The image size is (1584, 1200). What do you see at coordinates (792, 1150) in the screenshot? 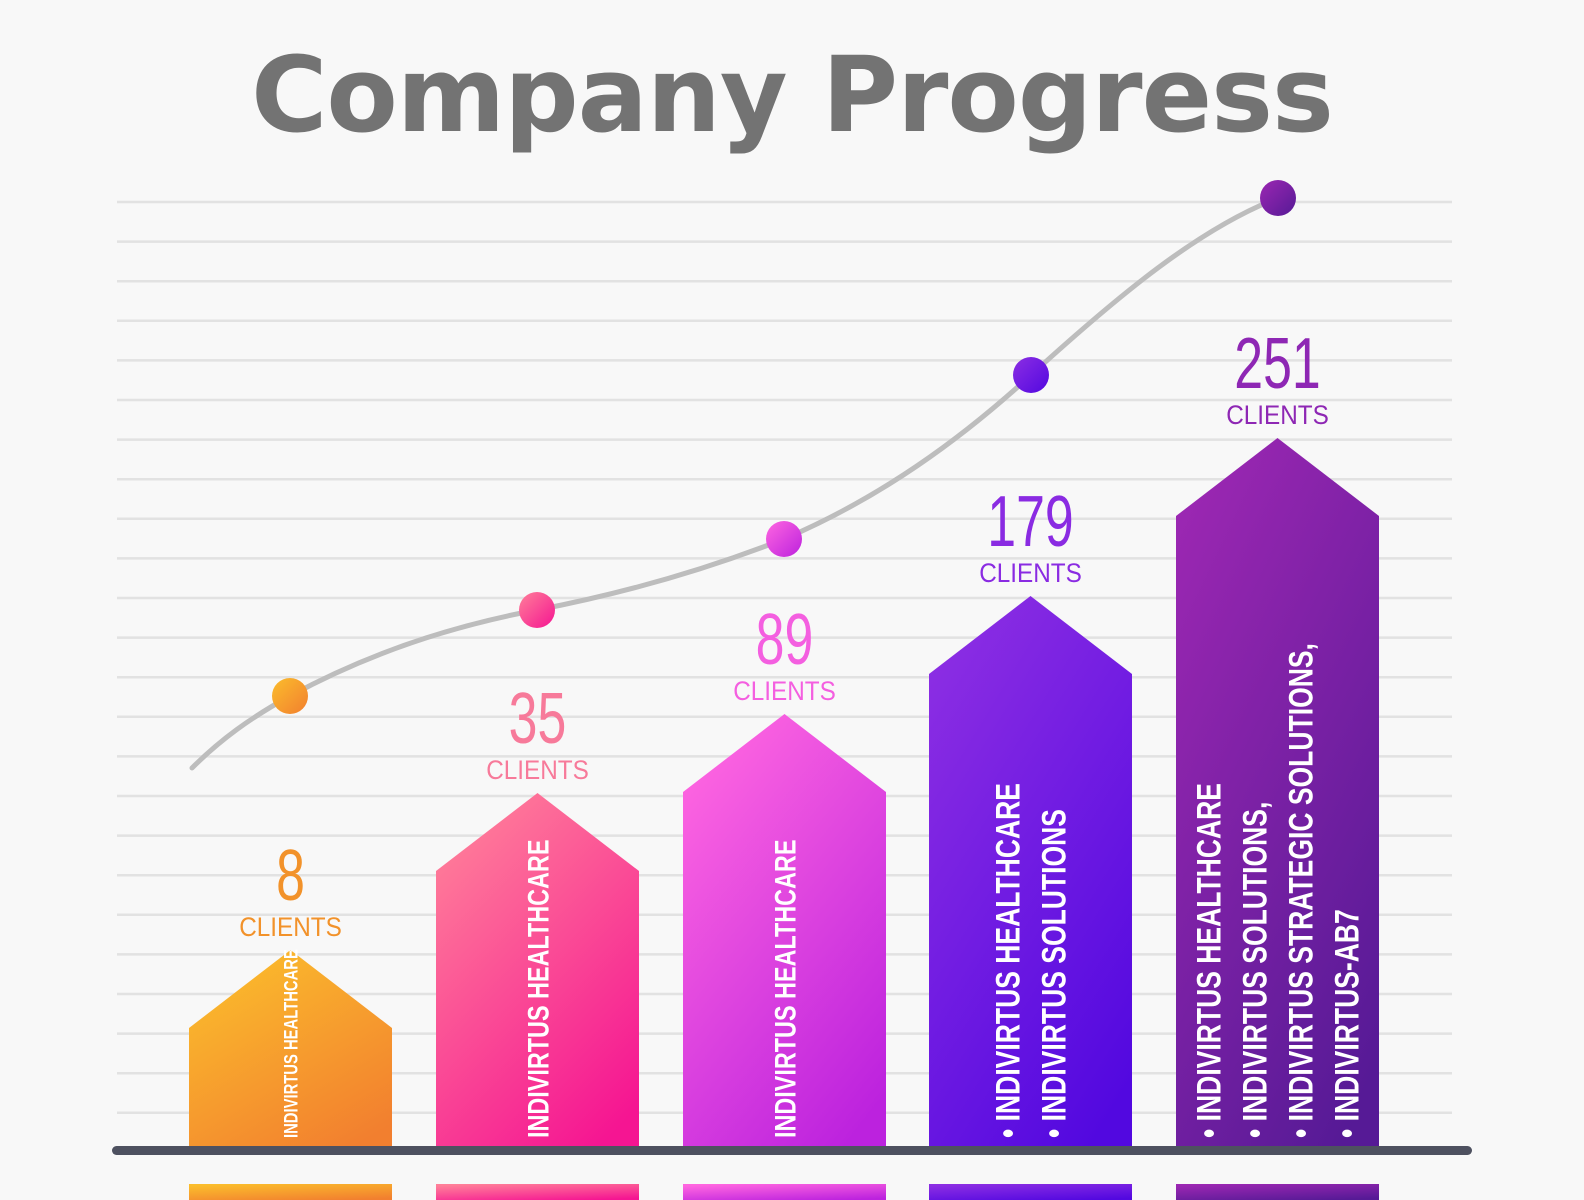
I see `baseline-axis` at bounding box center [792, 1150].